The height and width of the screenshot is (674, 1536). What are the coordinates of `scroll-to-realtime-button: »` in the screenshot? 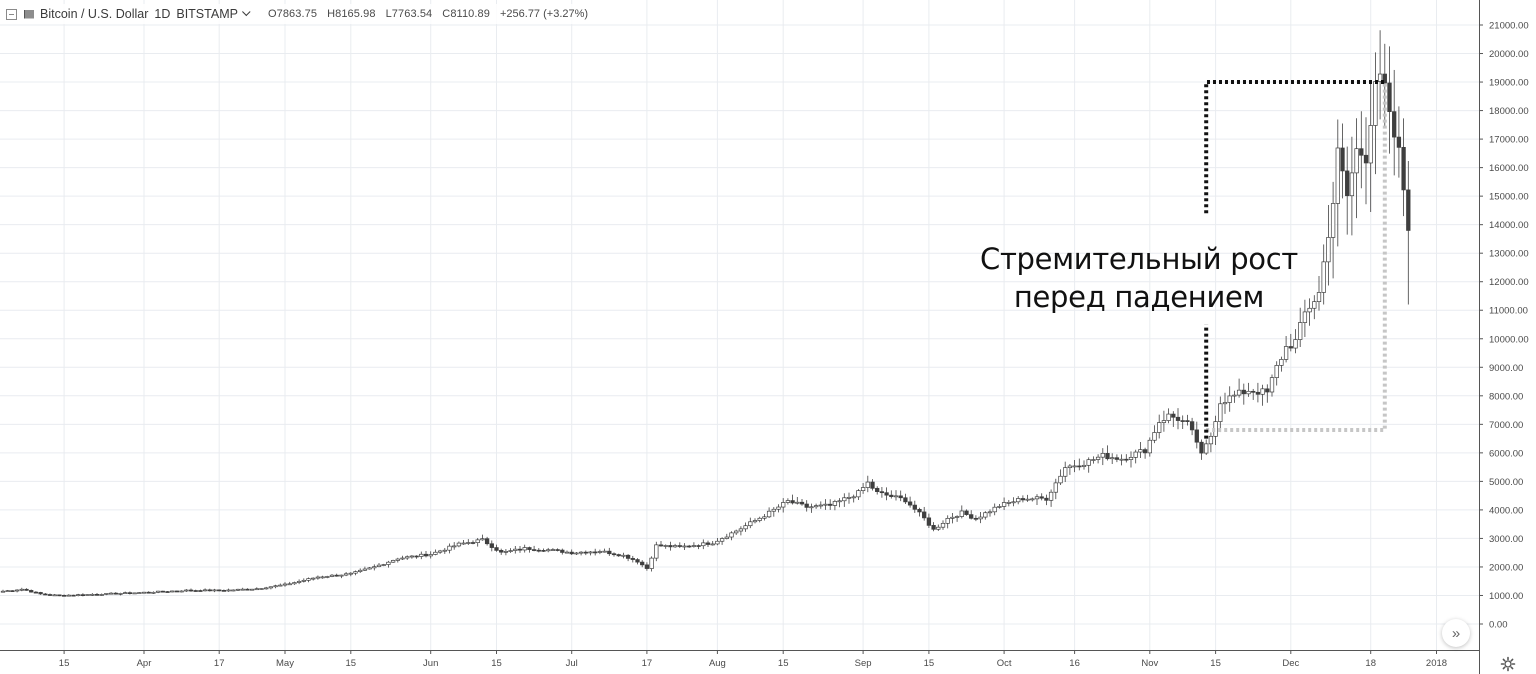 It's located at (1456, 633).